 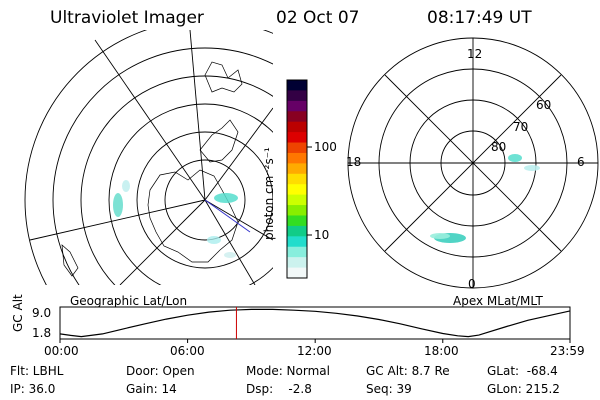 I want to click on mlt-label-dusk: 18, so click(x=354, y=162).